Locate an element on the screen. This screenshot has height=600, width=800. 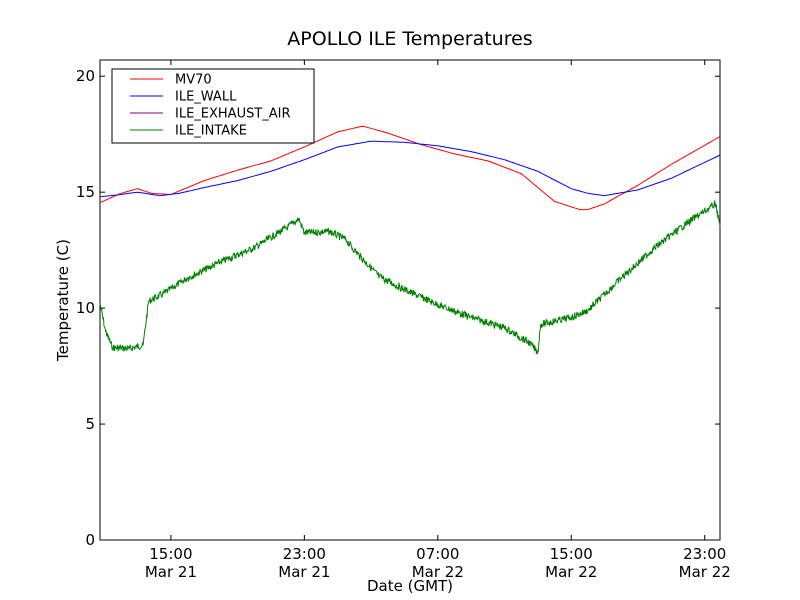
legend: MV70 ILE_WALL ILE_EXHAUST_AIR ILE_INTAKE is located at coordinates (213, 106).